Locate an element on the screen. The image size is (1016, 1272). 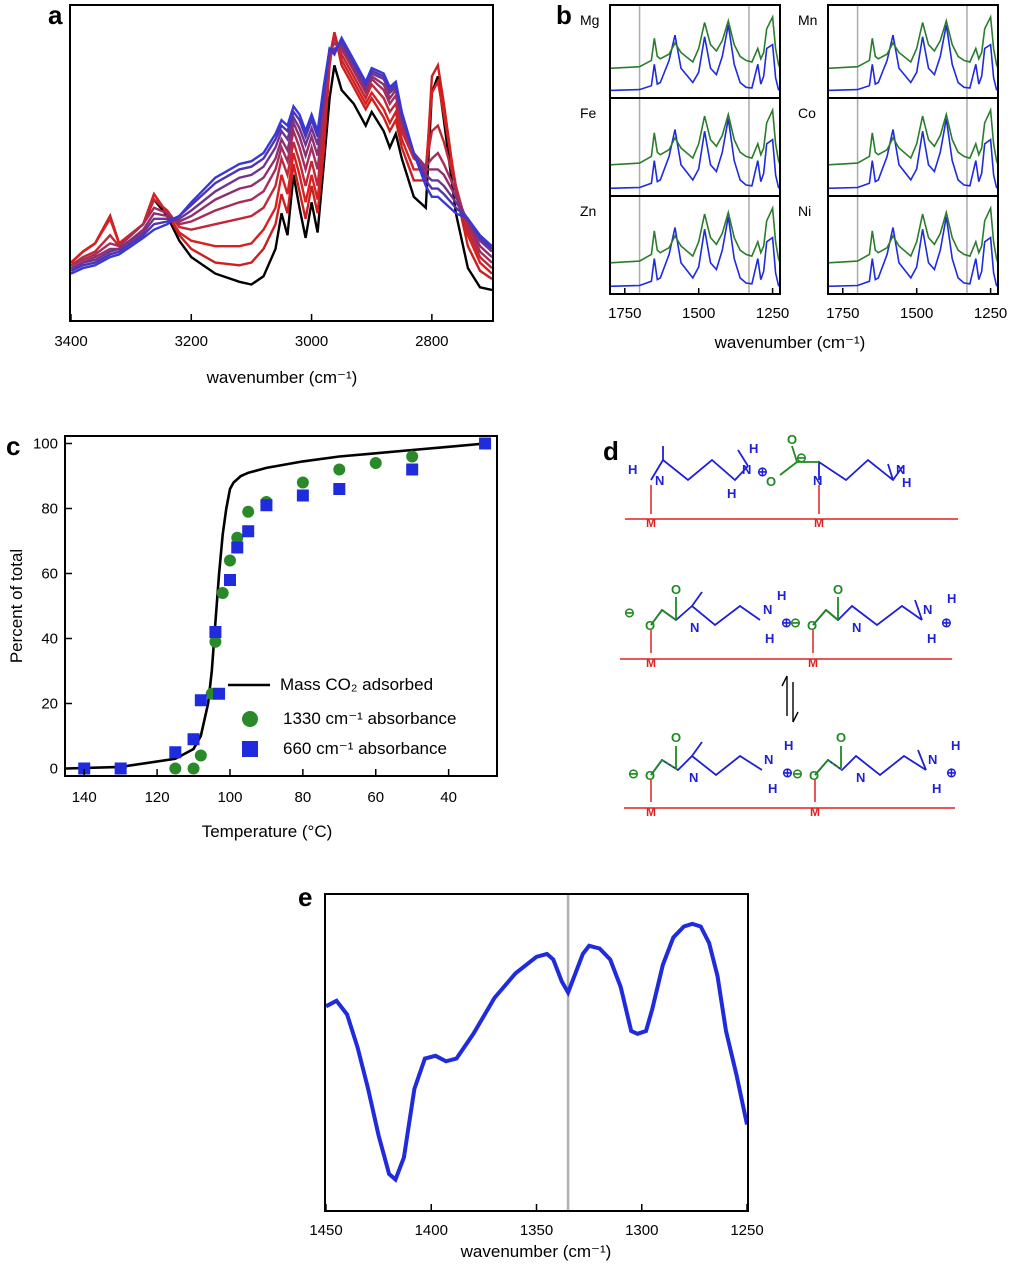
panel-a-x-axis: 3400 3200 3000 2800 is located at coordinates (251, 332).